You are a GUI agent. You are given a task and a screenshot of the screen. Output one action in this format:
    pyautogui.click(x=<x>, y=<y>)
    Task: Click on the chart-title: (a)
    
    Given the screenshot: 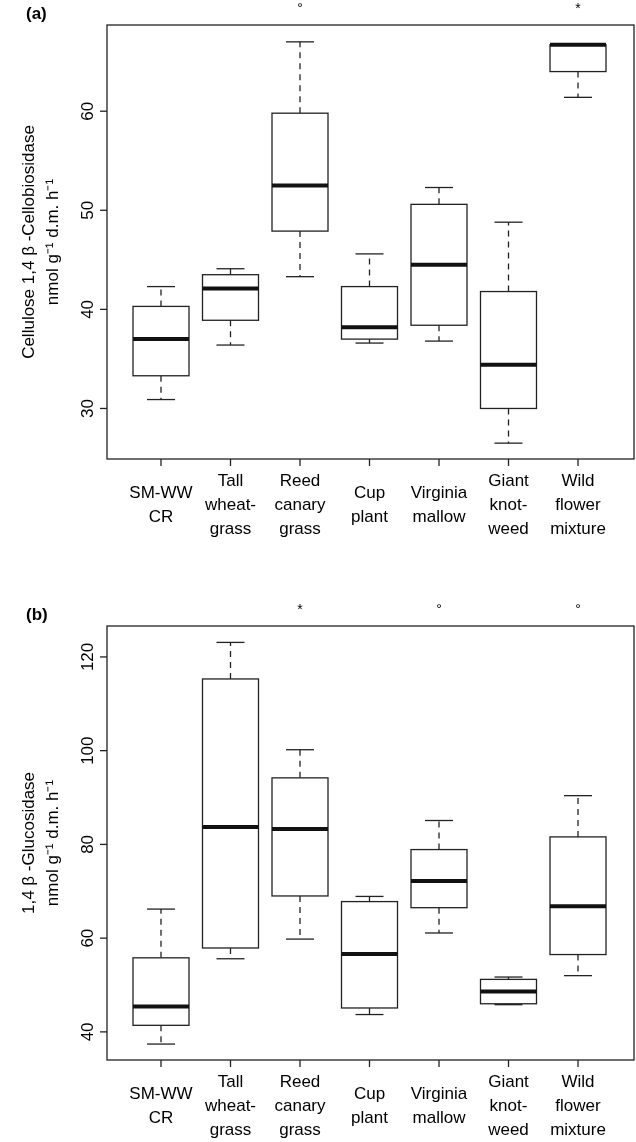 What is the action you would take?
    pyautogui.click(x=36, y=13)
    